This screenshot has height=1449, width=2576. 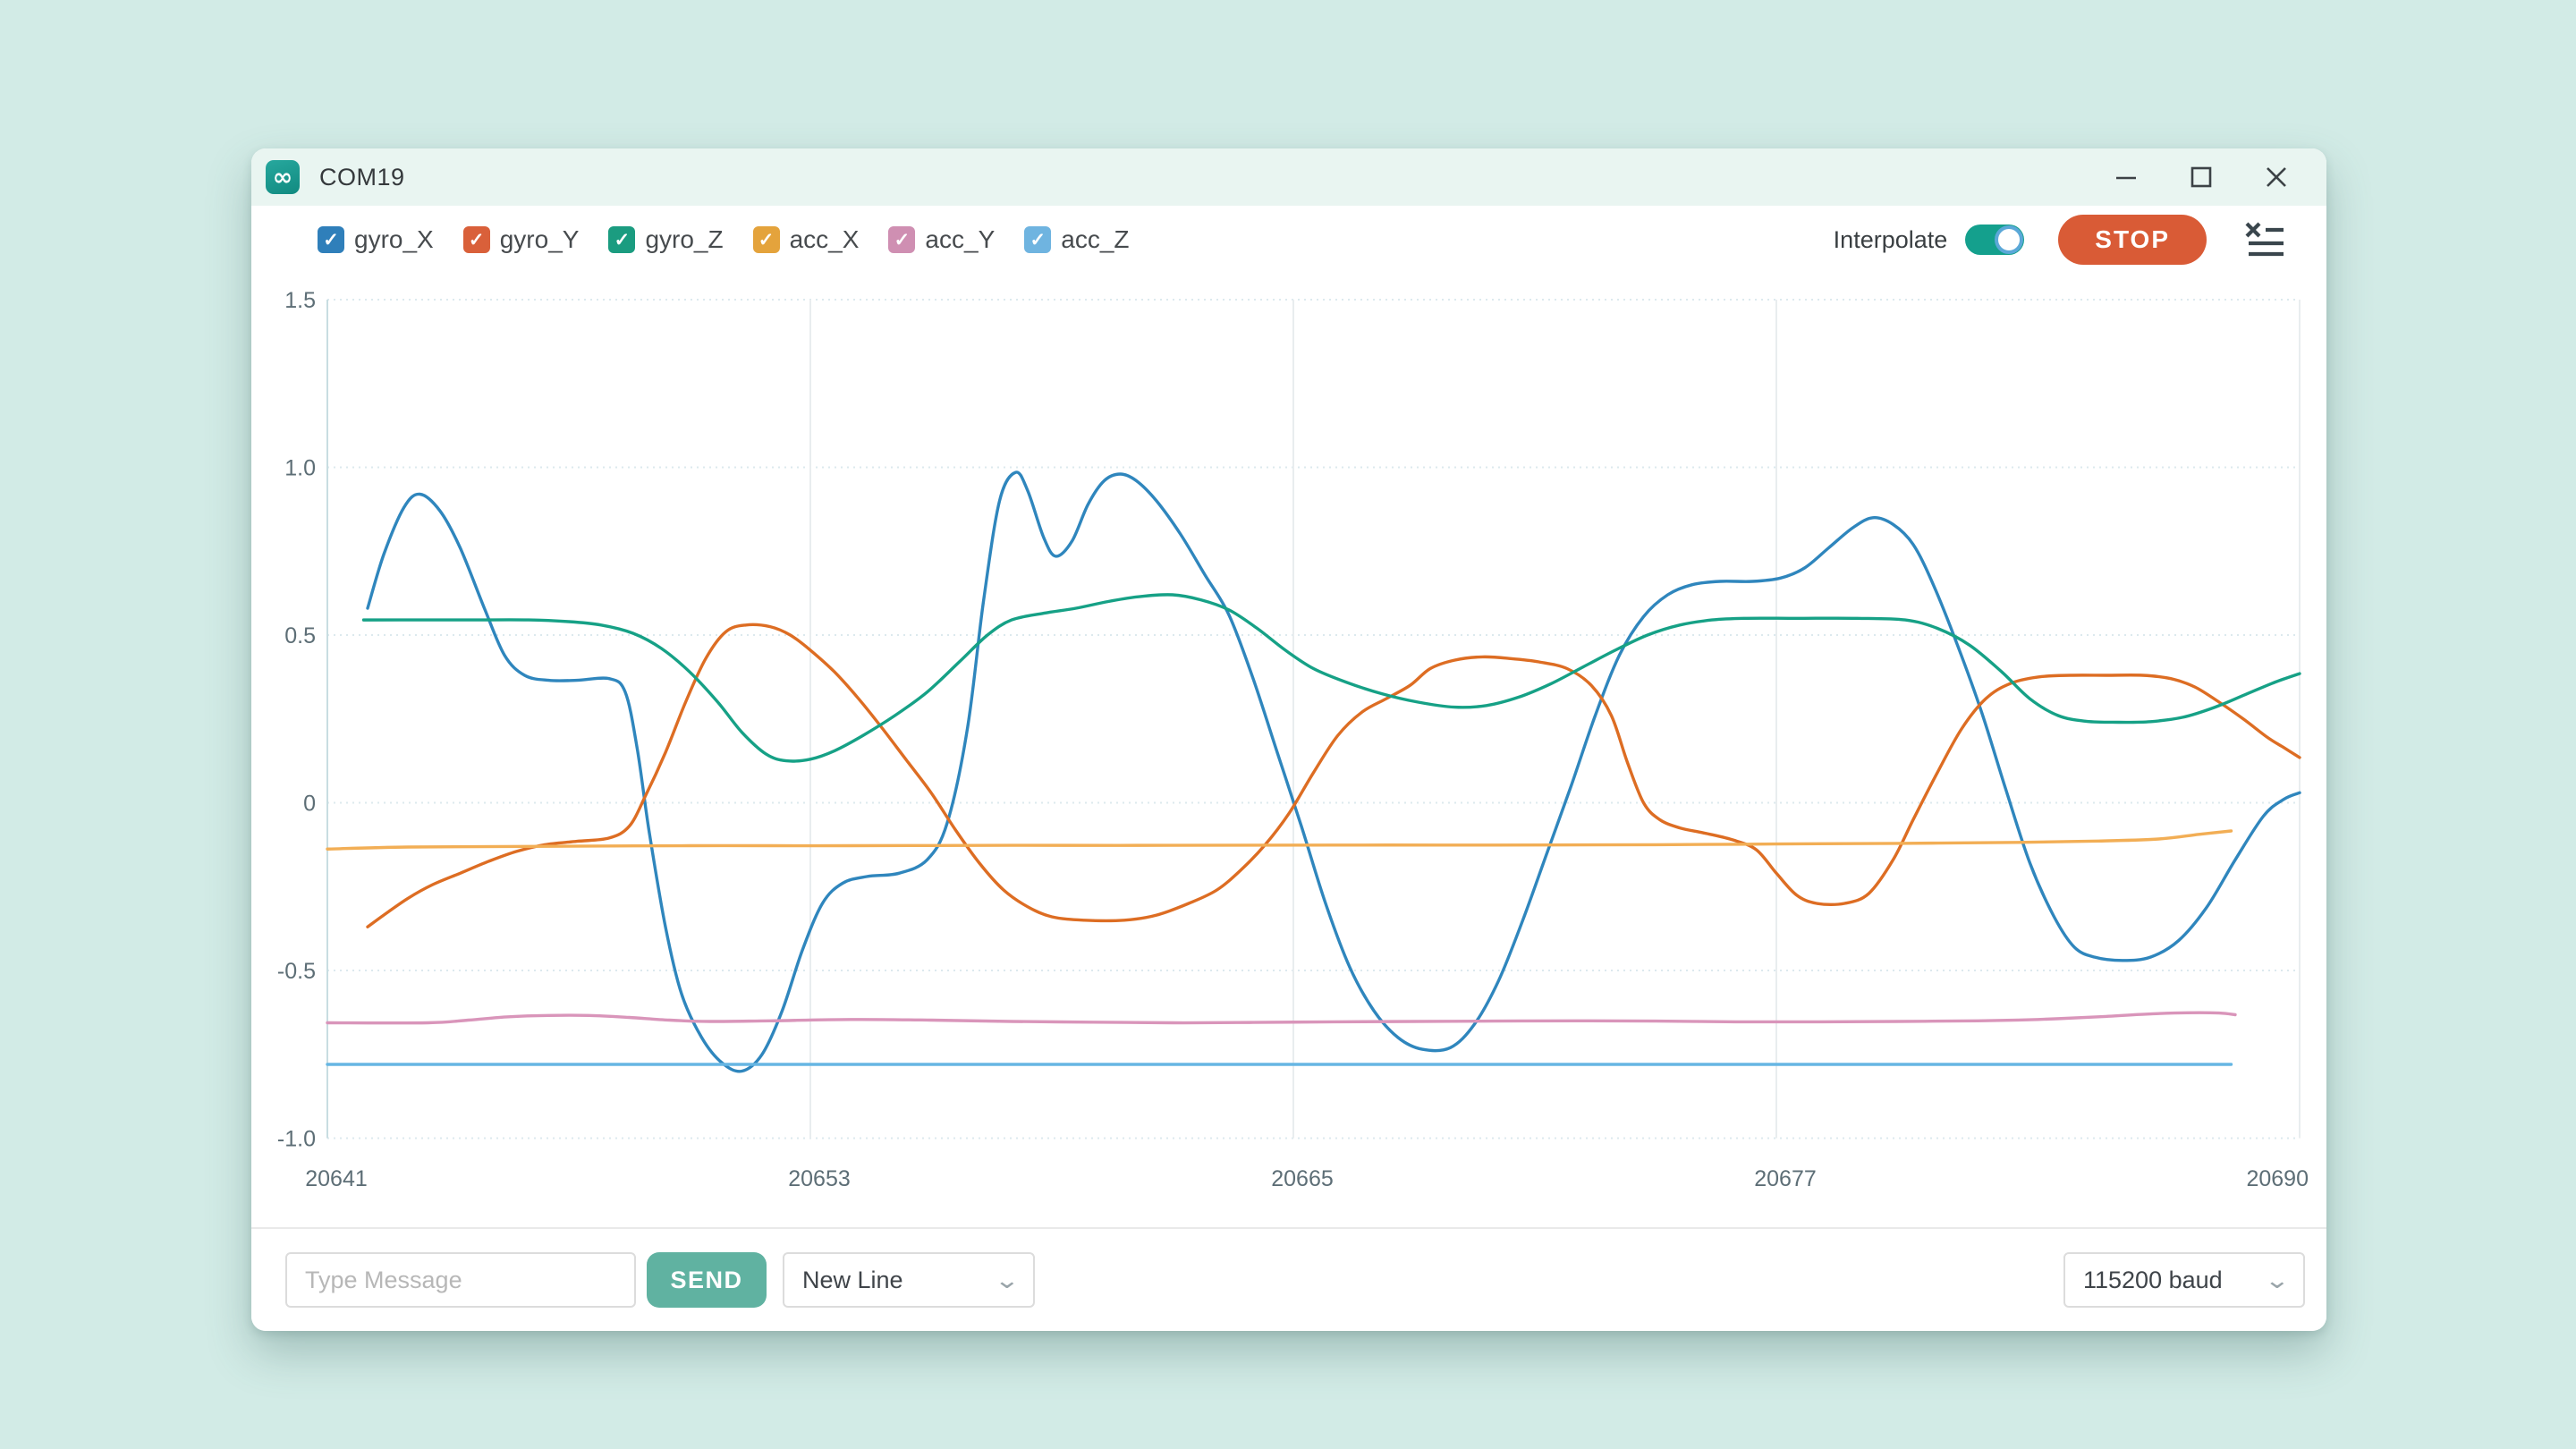 I want to click on series-line-gyro_Z, so click(x=1331, y=678).